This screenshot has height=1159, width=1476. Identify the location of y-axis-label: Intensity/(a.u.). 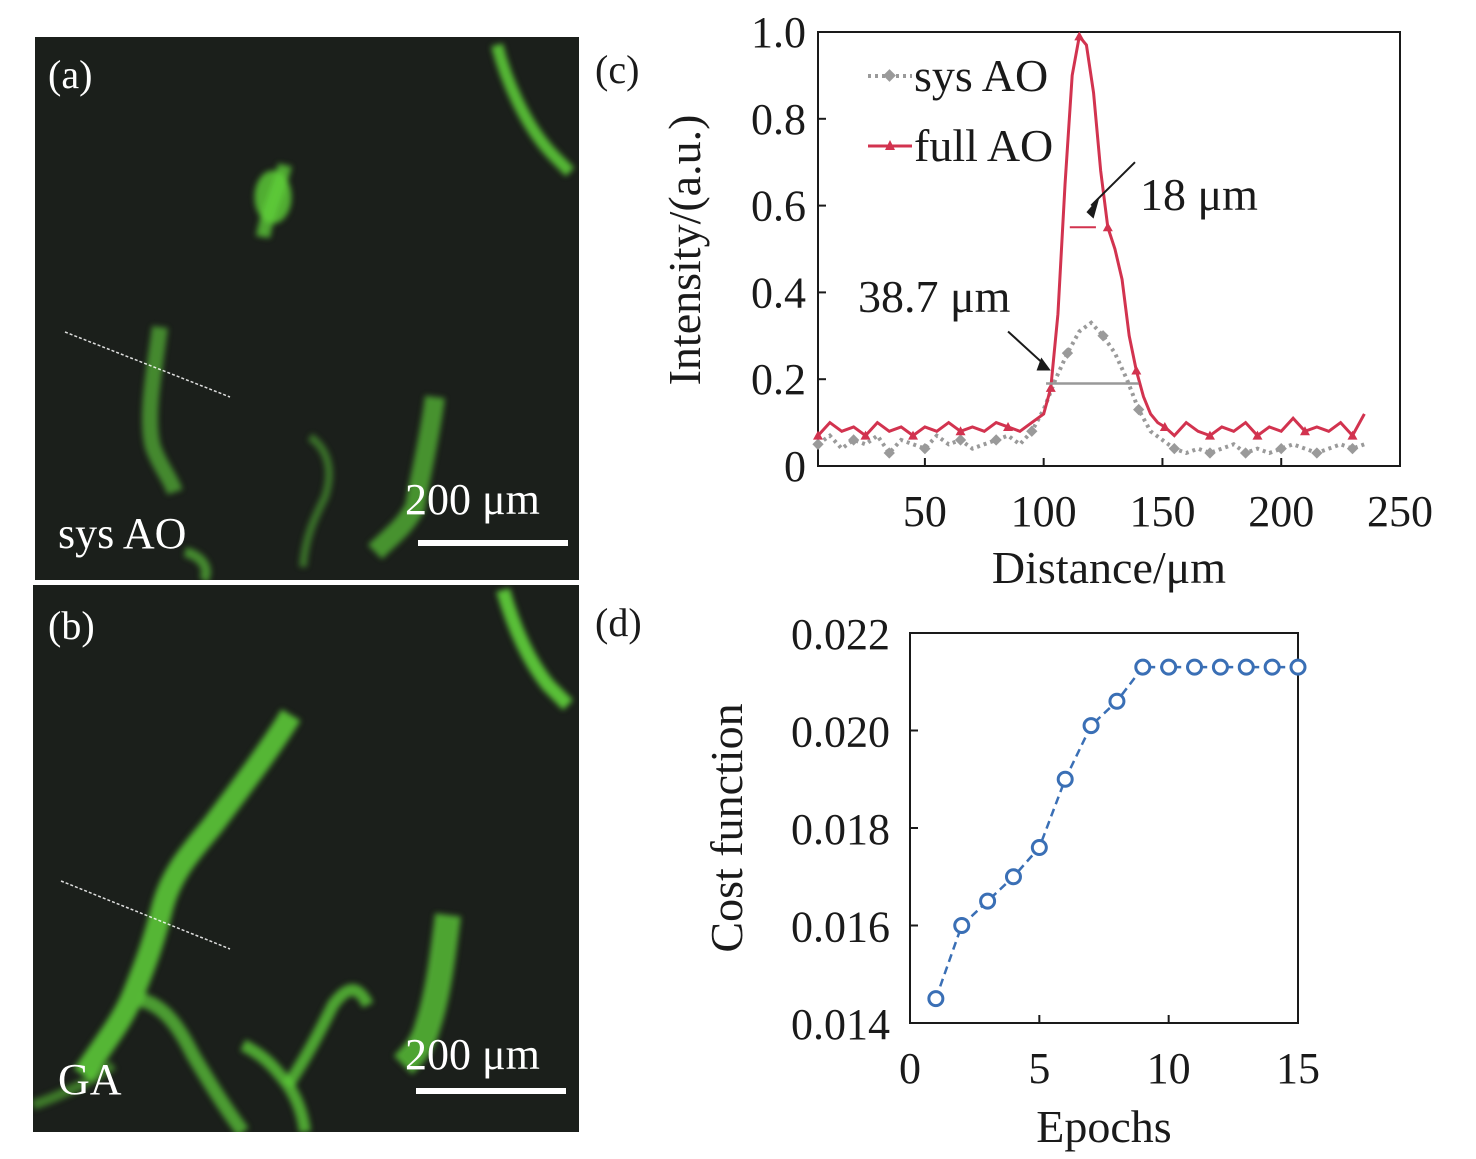
(684, 250).